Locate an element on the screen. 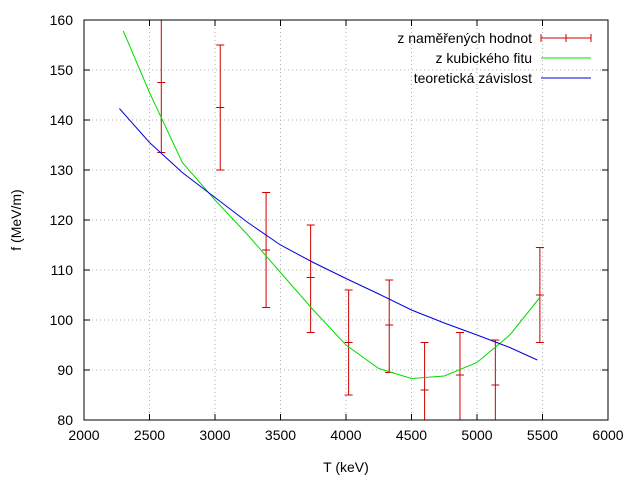 Image resolution: width=640 pixels, height=480 pixels. legend-label: teoretická závislost is located at coordinates (473, 78).